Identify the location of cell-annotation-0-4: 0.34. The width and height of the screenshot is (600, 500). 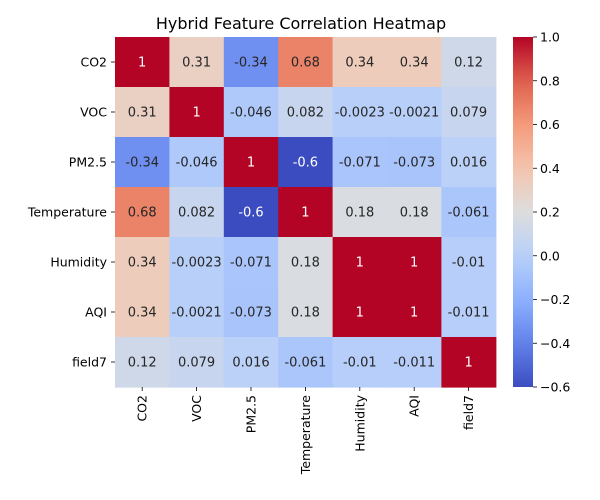
(359, 63).